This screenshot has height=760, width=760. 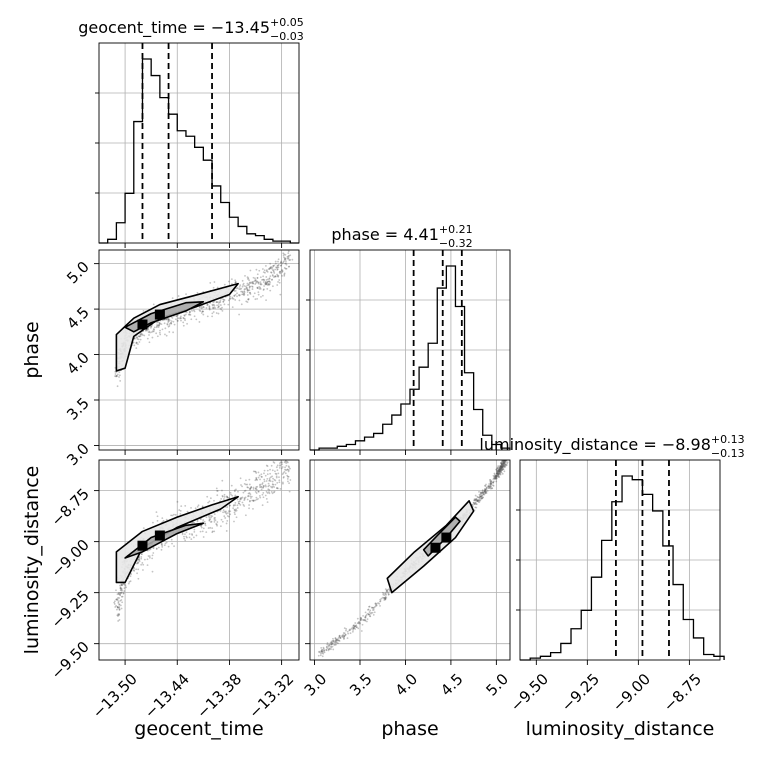 I want to click on x-tick-label: 4.5, so click(x=452, y=685).